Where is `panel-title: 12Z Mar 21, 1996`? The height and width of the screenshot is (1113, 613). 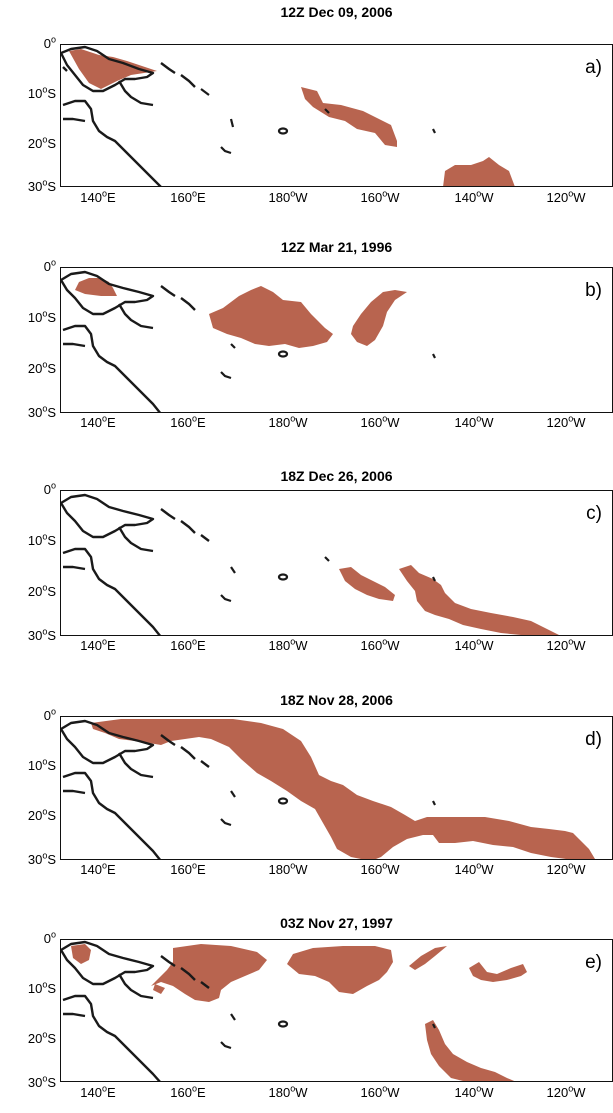
panel-title: 12Z Mar 21, 1996 is located at coordinates (336, 247).